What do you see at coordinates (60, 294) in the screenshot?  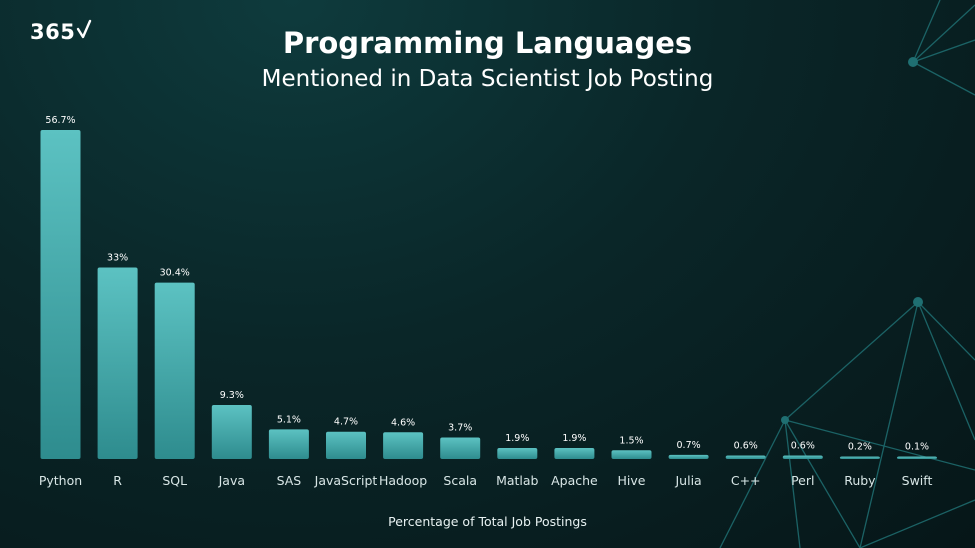 I see `bar-python` at bounding box center [60, 294].